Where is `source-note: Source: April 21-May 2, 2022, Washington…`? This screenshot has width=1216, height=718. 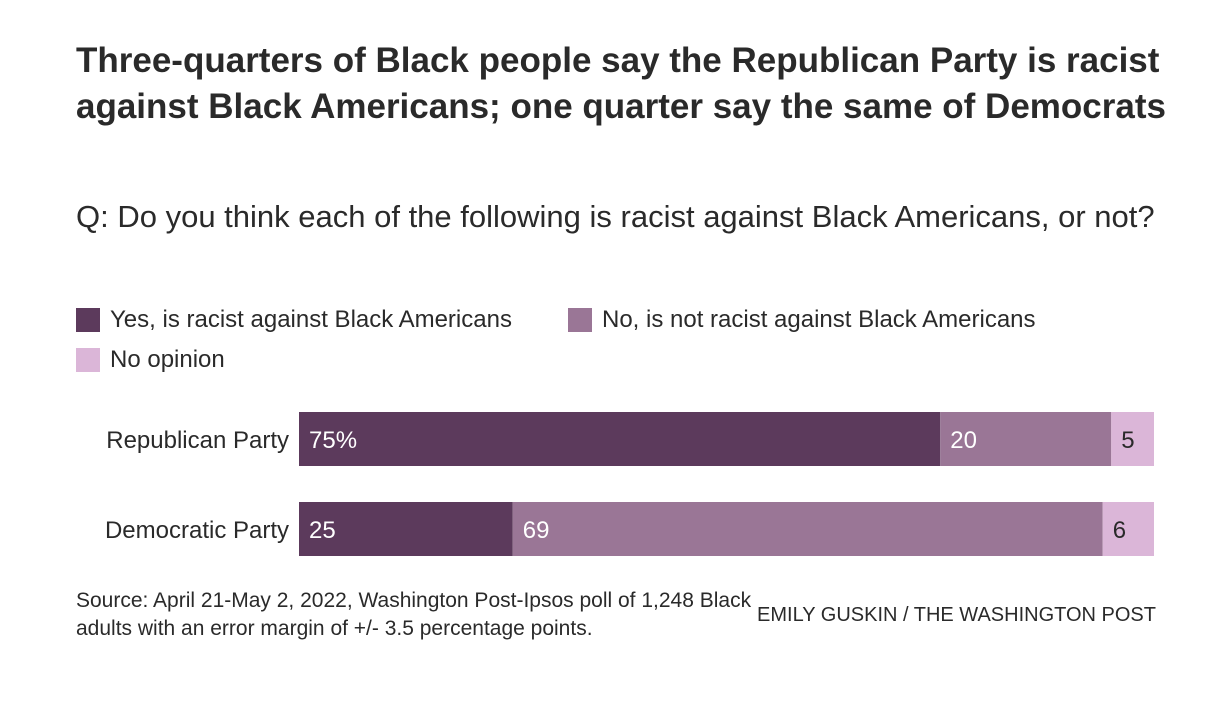 source-note: Source: April 21-May 2, 2022, Washington… is located at coordinates (414, 614).